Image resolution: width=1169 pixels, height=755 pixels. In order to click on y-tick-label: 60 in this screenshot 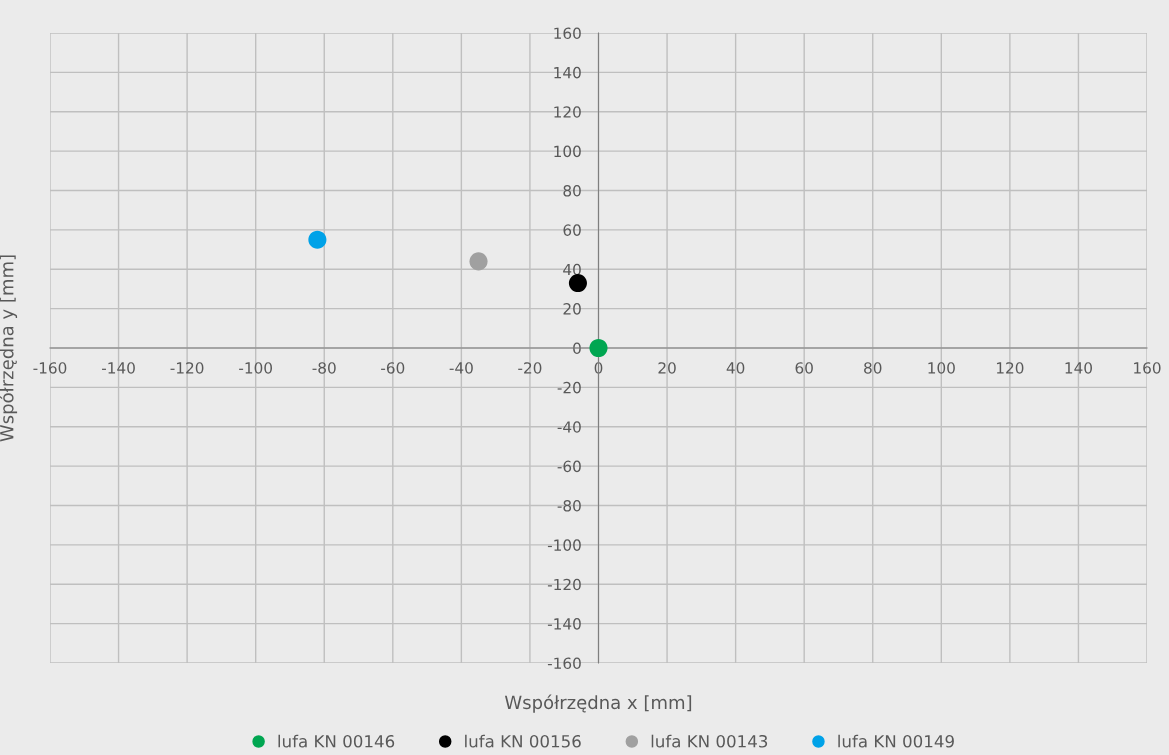, I will do `click(572, 230)`.